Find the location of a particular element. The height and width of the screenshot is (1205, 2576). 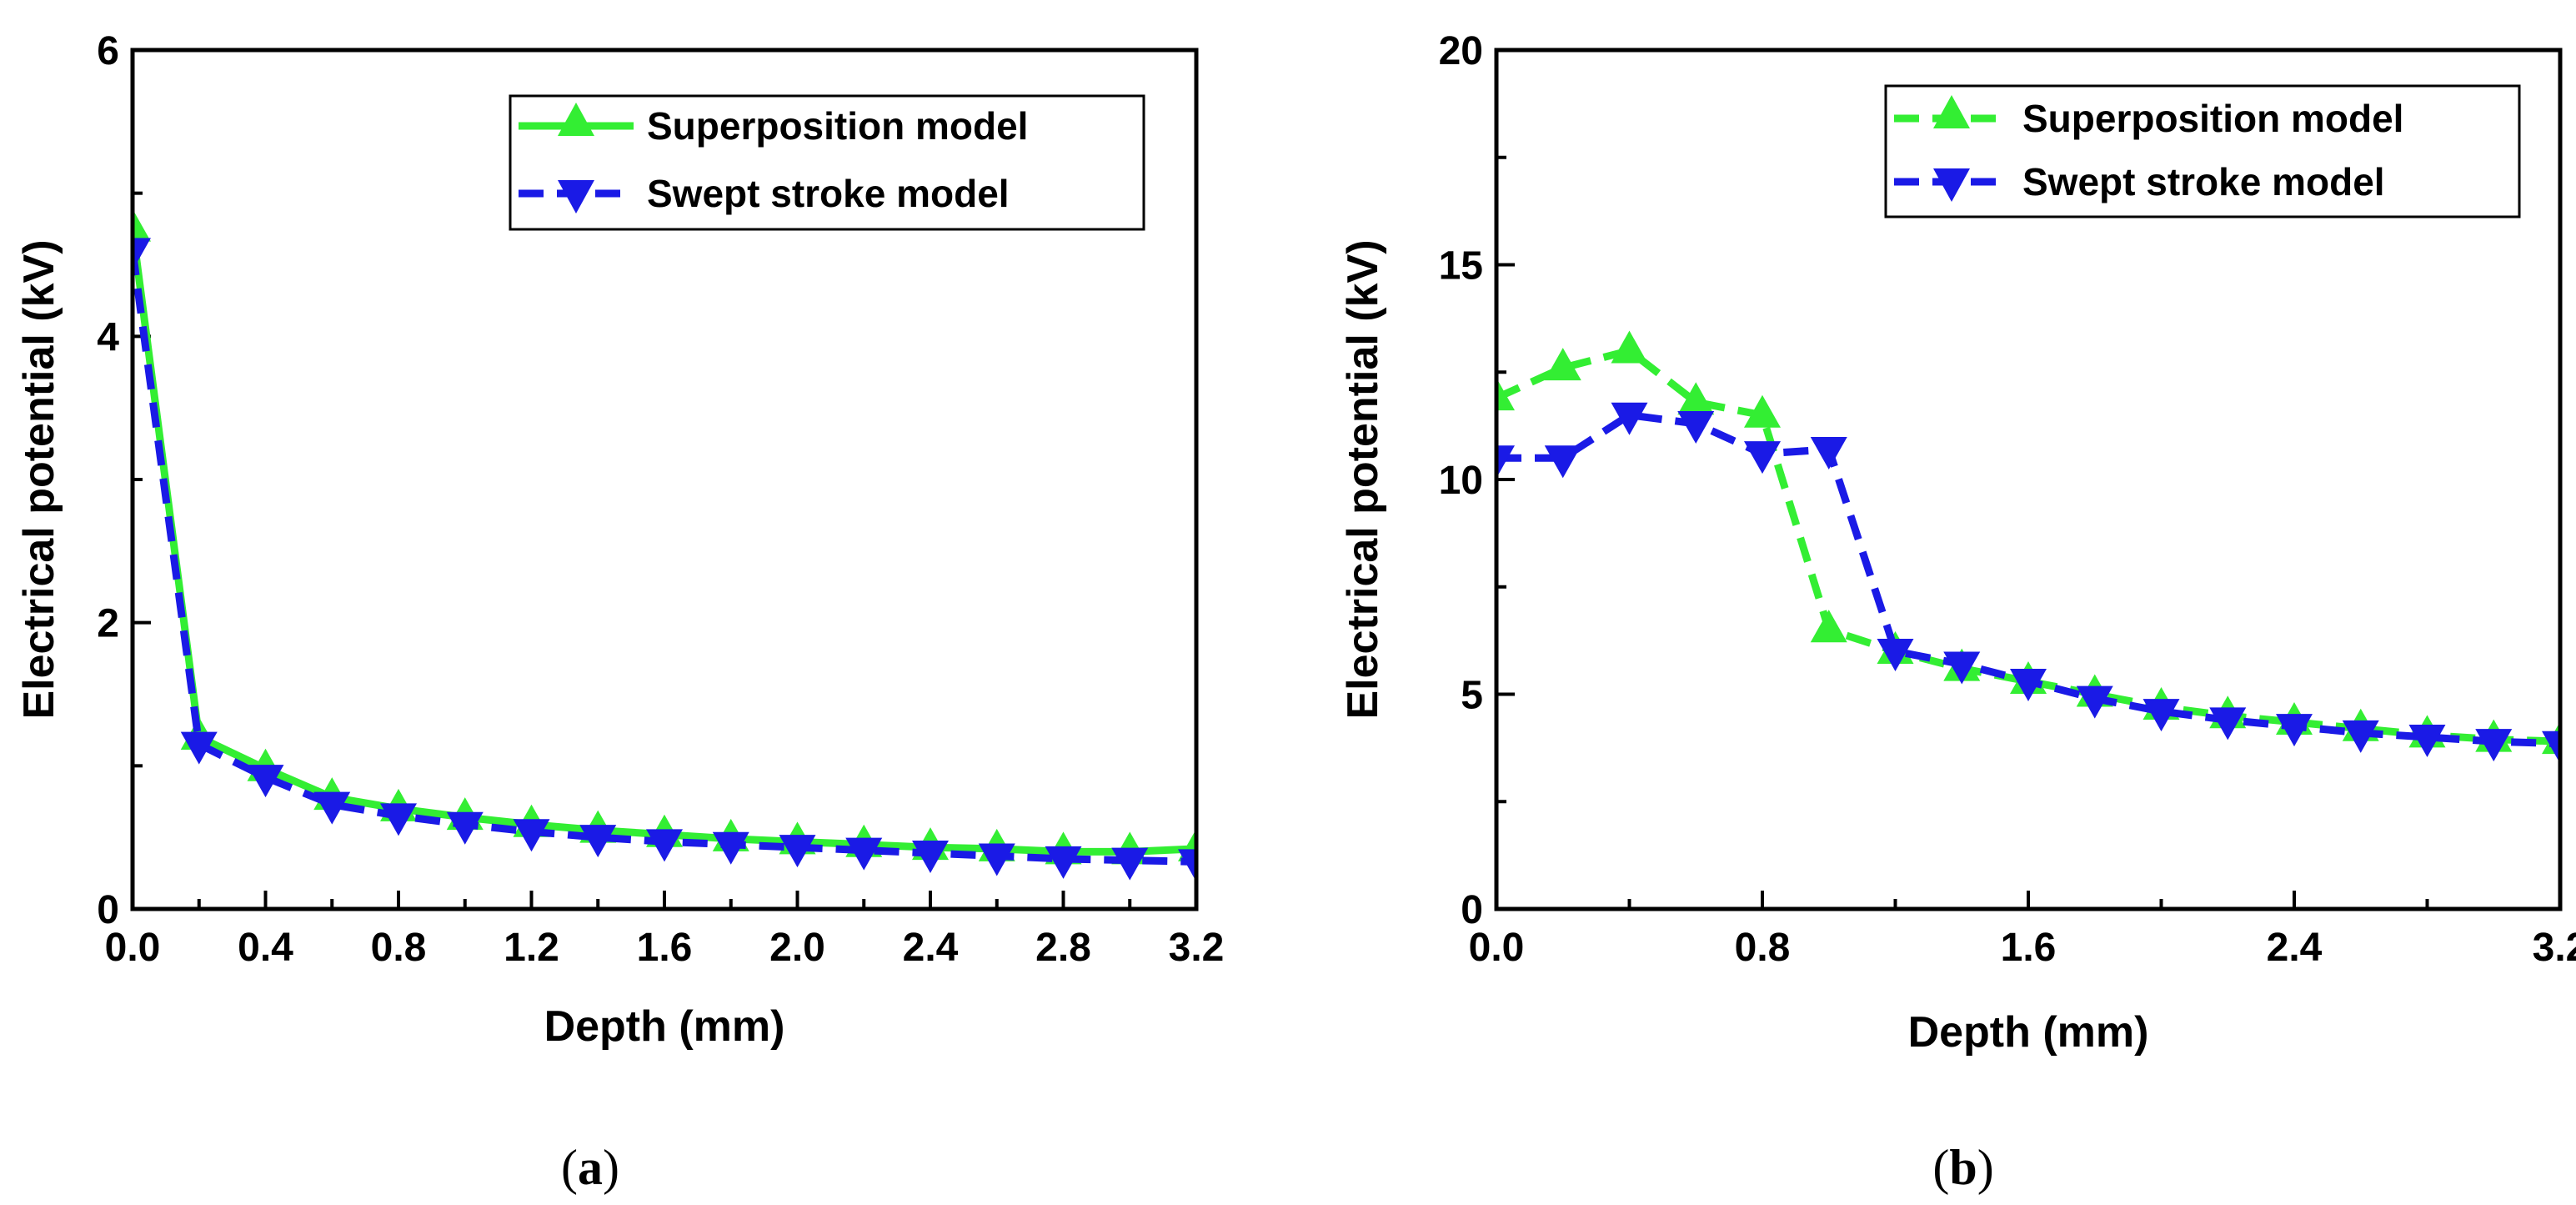

caption-letter-b: b is located at coordinates (1963, 1167).